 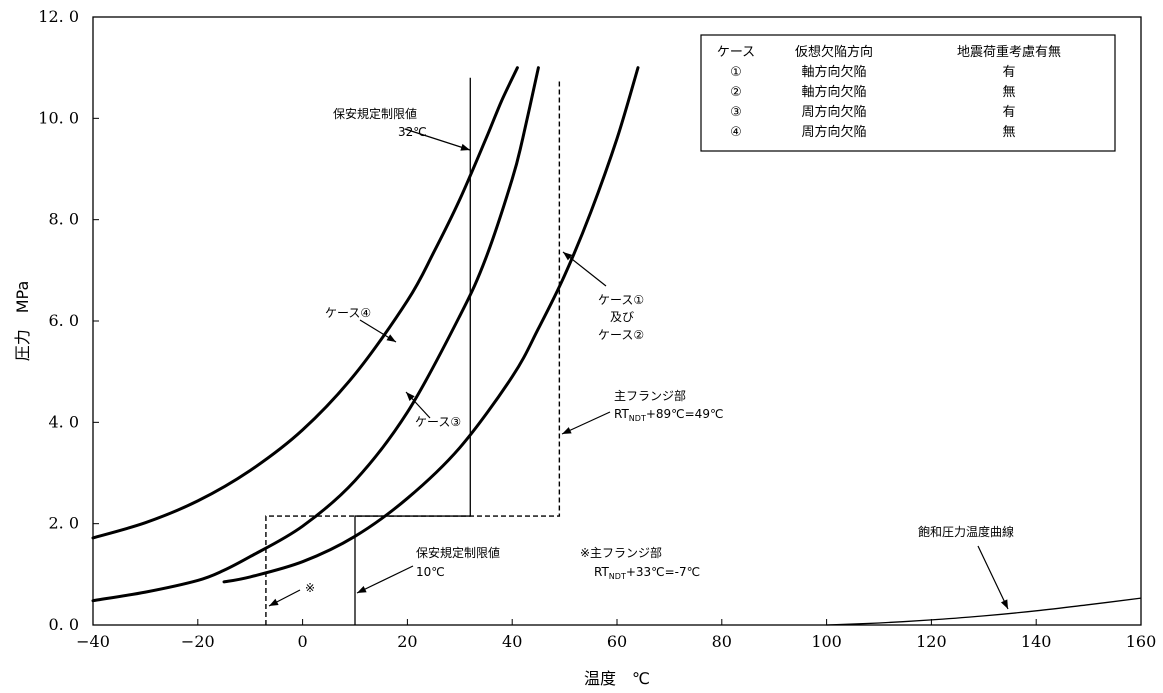 I want to click on x-tick-label: 20, so click(x=407, y=641).